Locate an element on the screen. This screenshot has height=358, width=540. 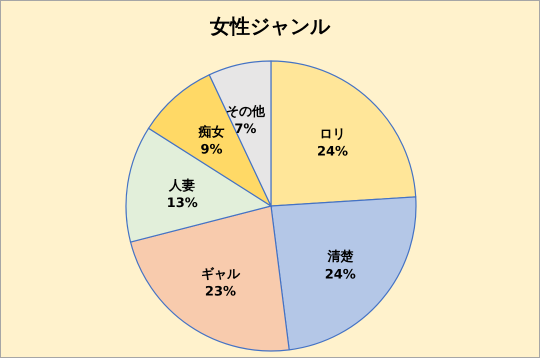
chart-title: 女性ジャンル is located at coordinates (270, 26).